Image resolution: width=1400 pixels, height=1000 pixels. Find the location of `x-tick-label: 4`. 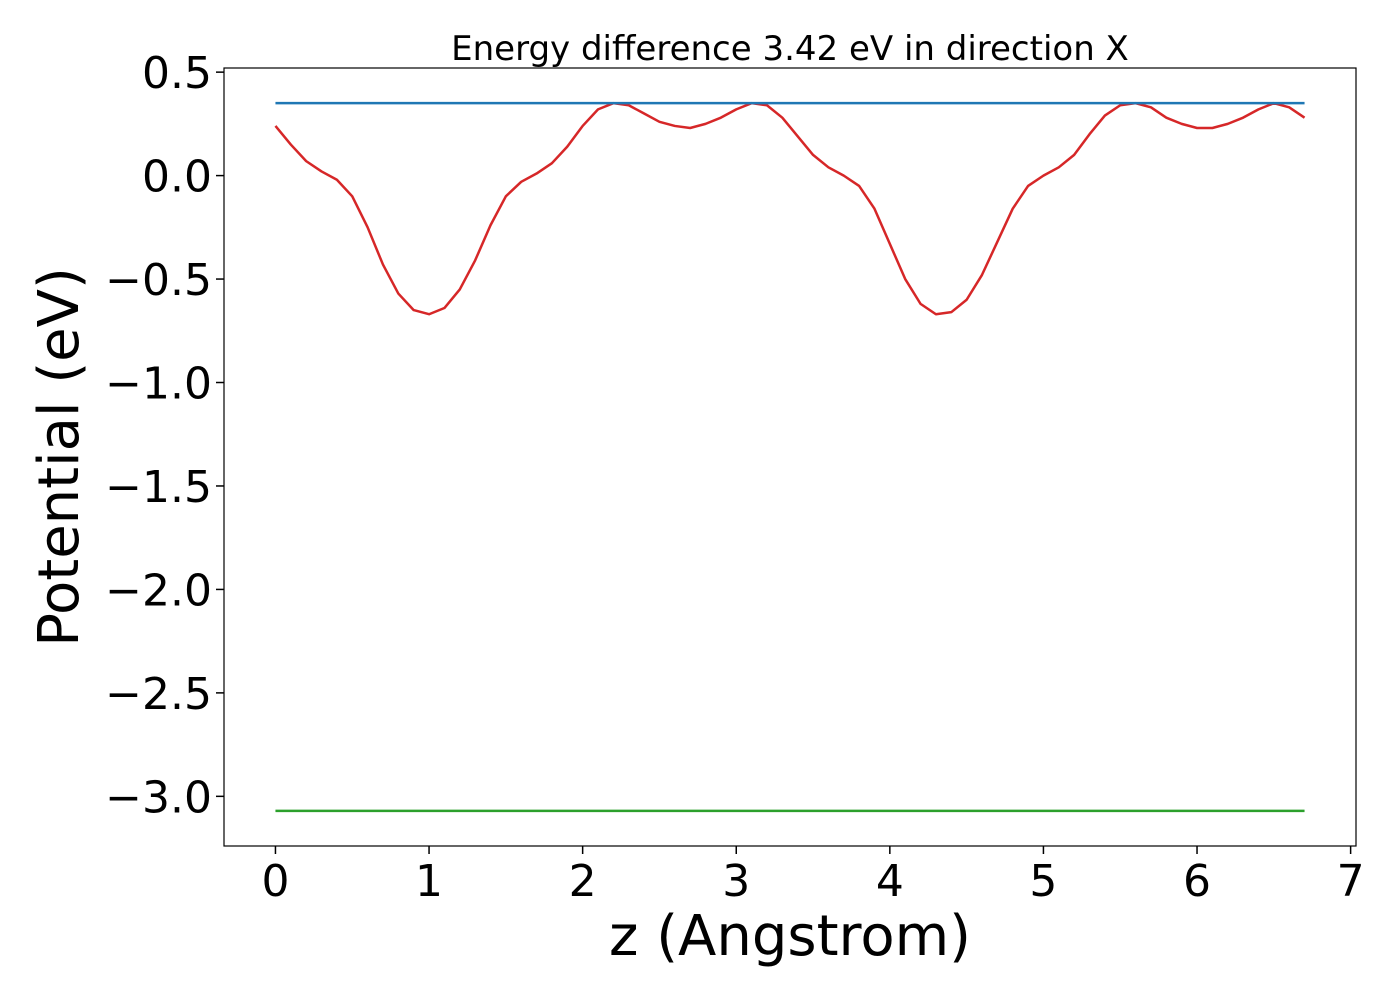

x-tick-label: 4 is located at coordinates (890, 881).